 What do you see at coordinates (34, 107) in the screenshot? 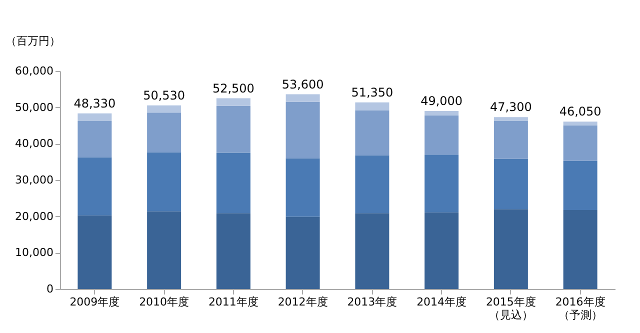
I see `y-tick-label: 50,000` at bounding box center [34, 107].